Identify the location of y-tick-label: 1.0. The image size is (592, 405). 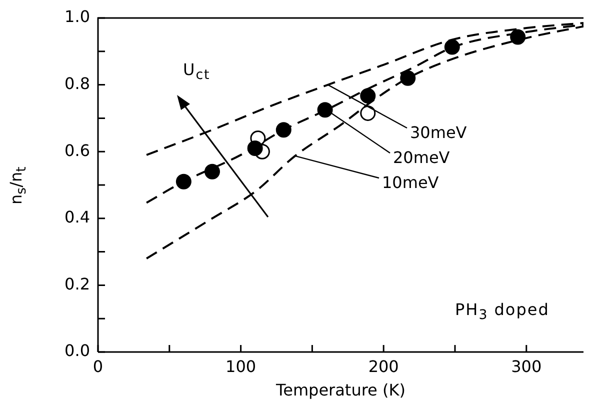
(77, 16).